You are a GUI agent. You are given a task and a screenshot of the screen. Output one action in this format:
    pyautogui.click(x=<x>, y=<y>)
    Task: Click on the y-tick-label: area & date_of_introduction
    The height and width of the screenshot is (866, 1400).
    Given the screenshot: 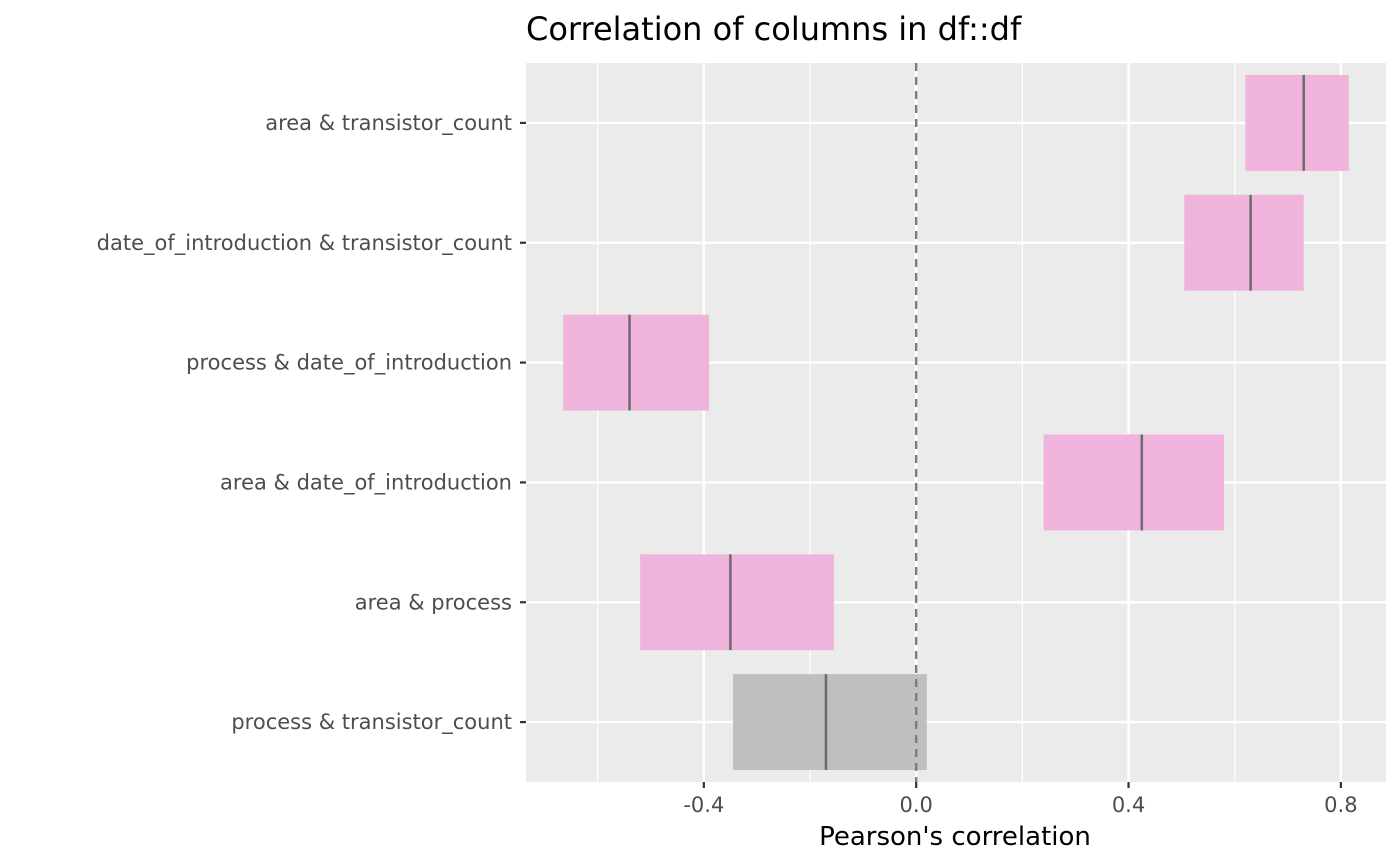 What is the action you would take?
    pyautogui.click(x=366, y=482)
    